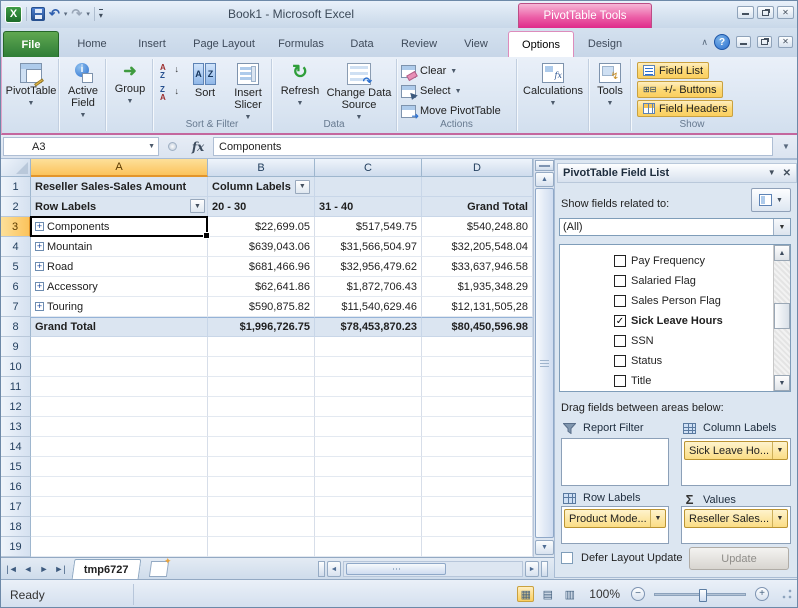  Describe the element at coordinates (151, 146) in the screenshot. I see `name-box-dropdown-icon: ▼` at that location.